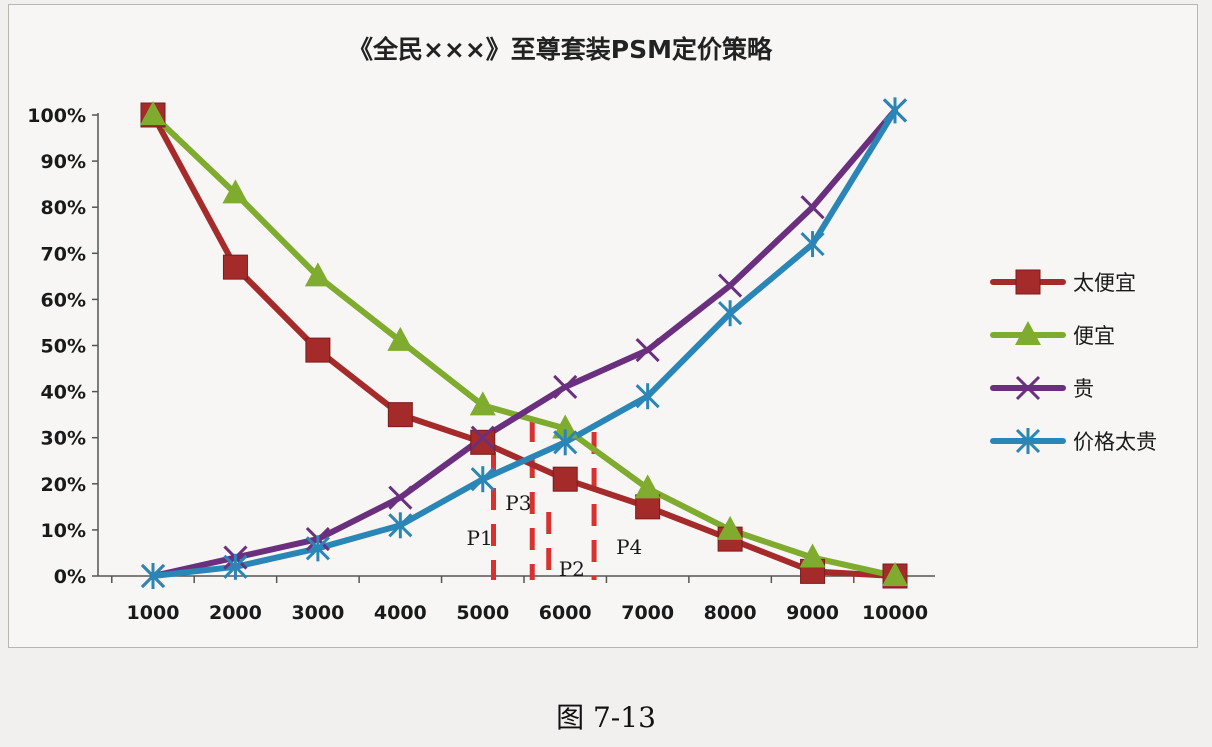 The image size is (1212, 747). Describe the element at coordinates (63, 347) in the screenshot. I see `y-tick-label: 50%` at that location.